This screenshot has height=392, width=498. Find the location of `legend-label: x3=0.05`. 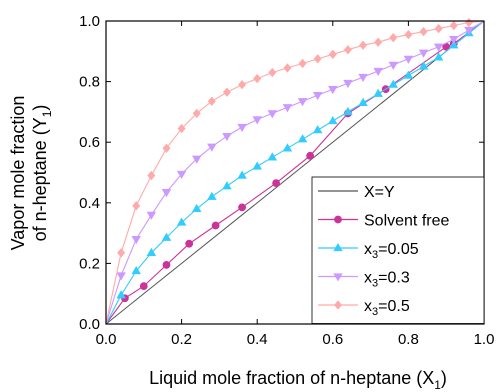

legend-label: x3=0.05 is located at coordinates (391, 251).